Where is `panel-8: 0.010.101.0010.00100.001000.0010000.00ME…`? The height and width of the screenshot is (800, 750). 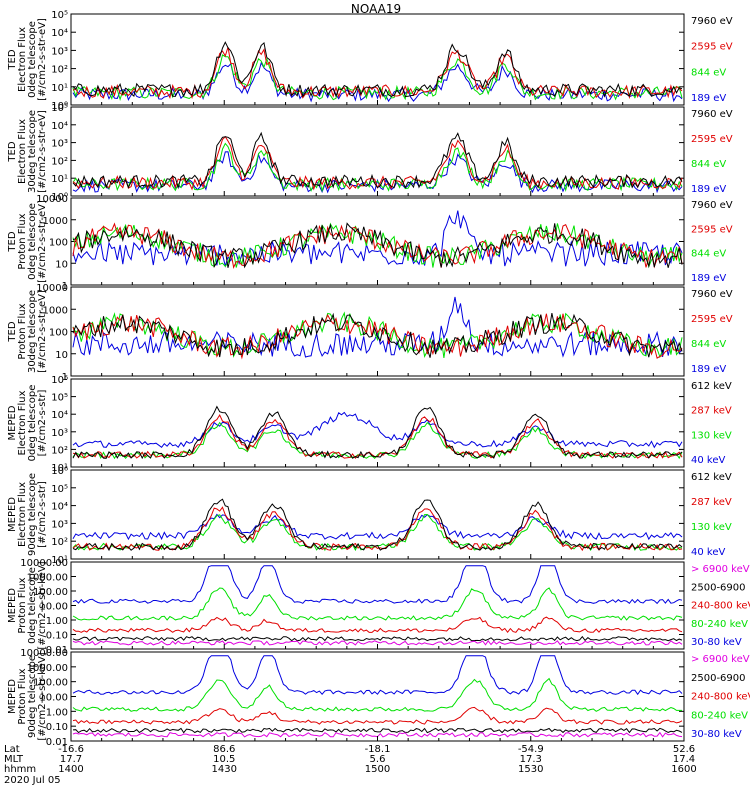 panel-8: 0.010.101.0010.00100.001000.0010000.00ME… is located at coordinates (378, 698).